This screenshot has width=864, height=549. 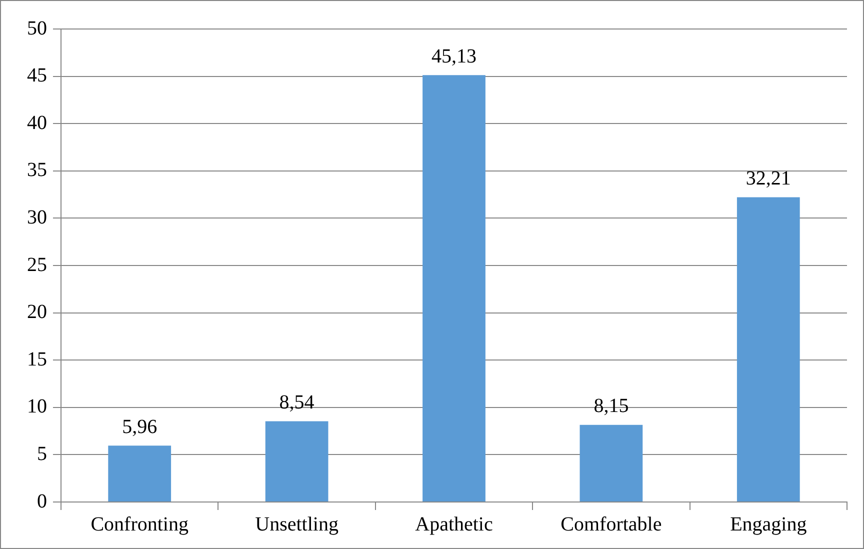 What do you see at coordinates (37, 265) in the screenshot?
I see `y-tick-label: 25` at bounding box center [37, 265].